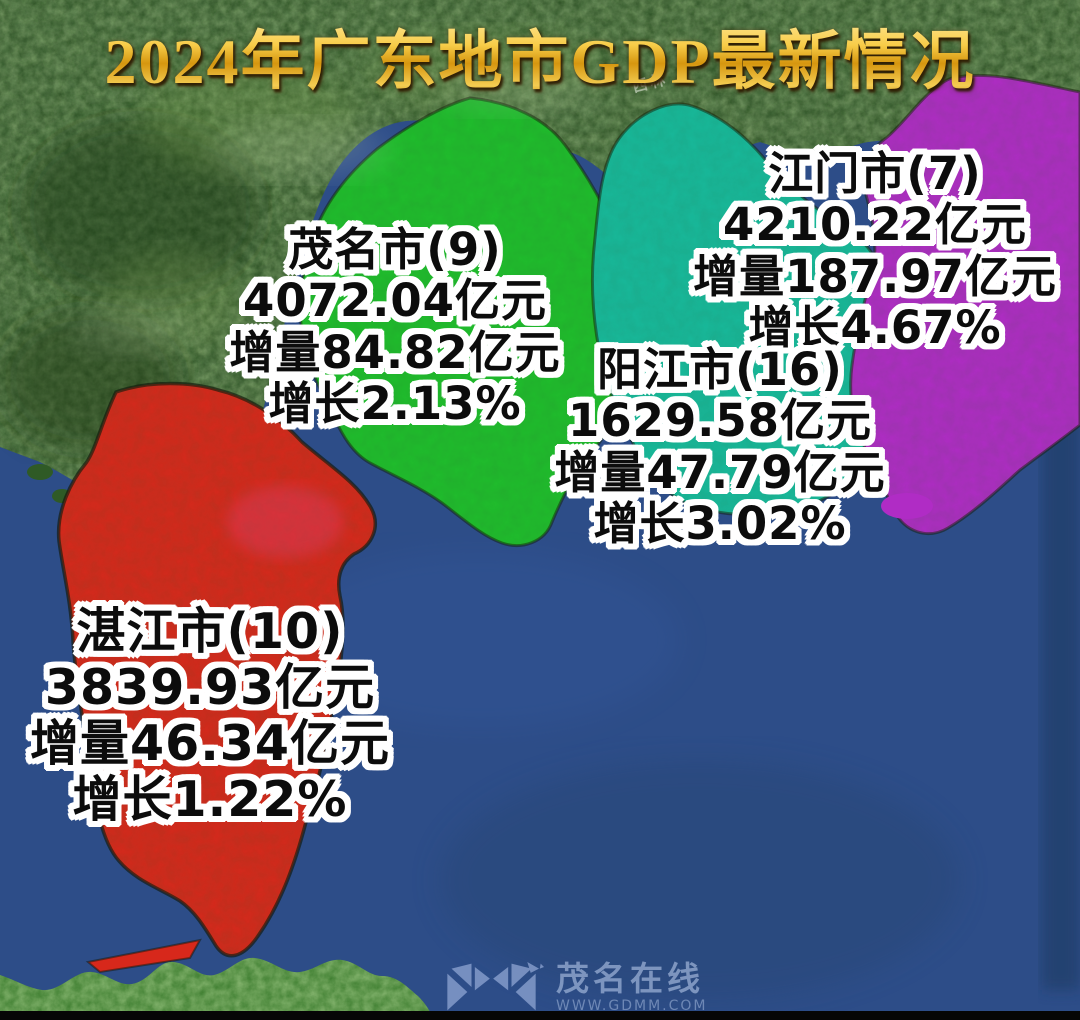 The height and width of the screenshot is (1020, 1080). What do you see at coordinates (285, 522) in the screenshot?
I see `zhanjiang-pink-patch` at bounding box center [285, 522].